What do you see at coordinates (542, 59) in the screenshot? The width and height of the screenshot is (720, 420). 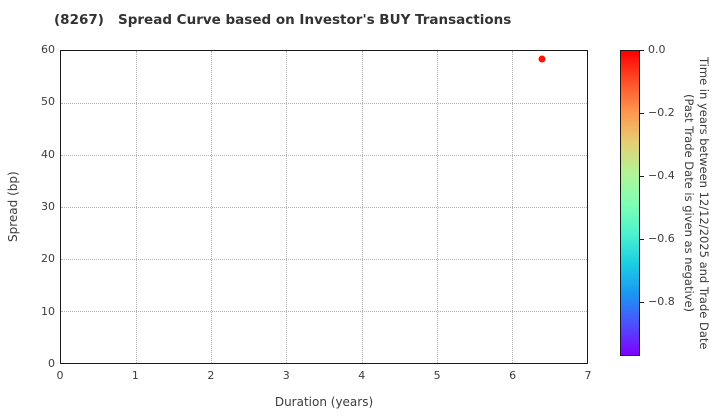 I see `scatter-data-point` at bounding box center [542, 59].